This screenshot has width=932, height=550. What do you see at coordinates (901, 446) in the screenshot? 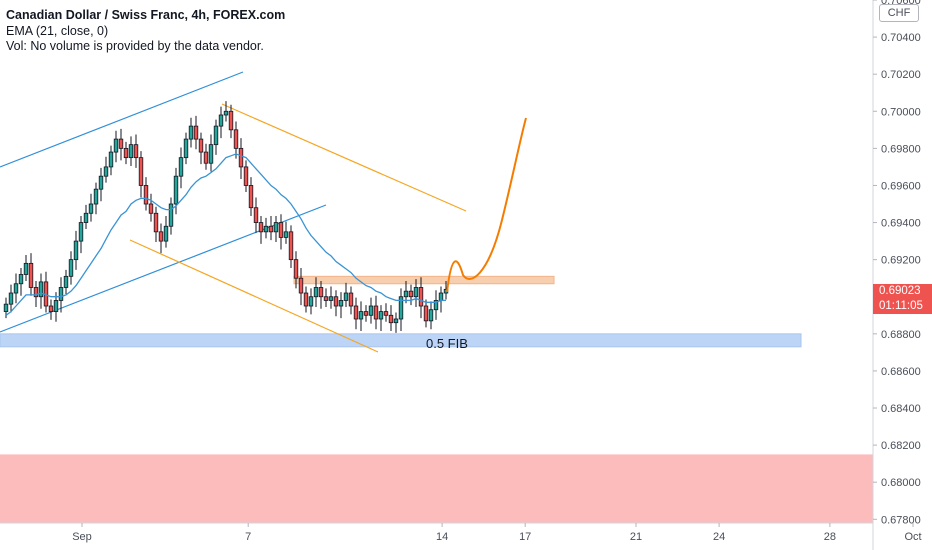
I see `price-tick-label: 0.68200` at bounding box center [901, 446].